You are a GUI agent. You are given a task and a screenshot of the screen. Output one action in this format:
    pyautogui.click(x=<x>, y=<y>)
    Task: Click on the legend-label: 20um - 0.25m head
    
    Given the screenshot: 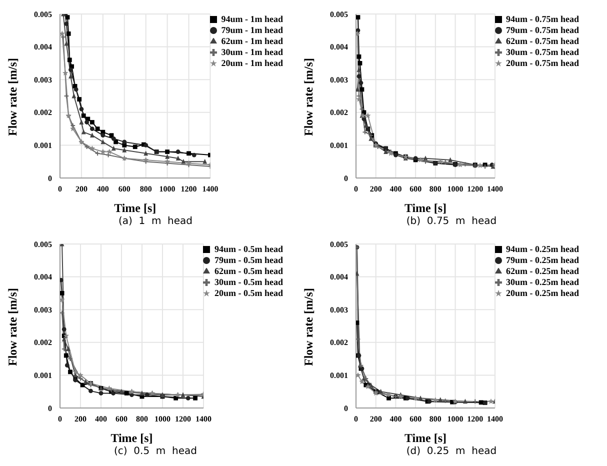 What is the action you would take?
    pyautogui.click(x=542, y=293)
    